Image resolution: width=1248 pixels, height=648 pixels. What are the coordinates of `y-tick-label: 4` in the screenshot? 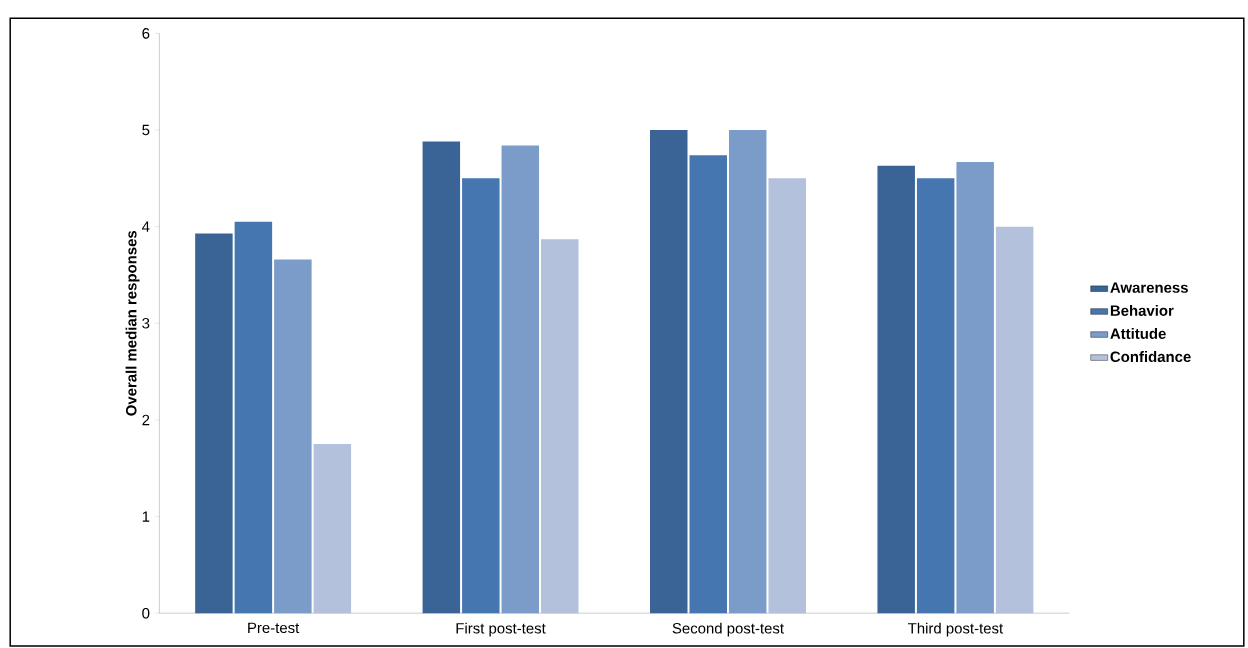 It's located at (146, 226).